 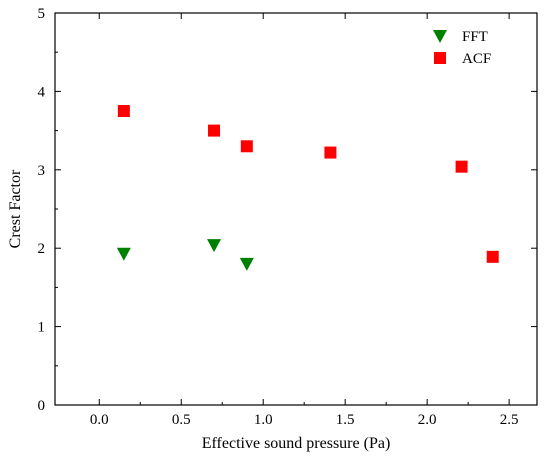 I want to click on y-axis-label: Crest Factor, so click(x=15, y=208).